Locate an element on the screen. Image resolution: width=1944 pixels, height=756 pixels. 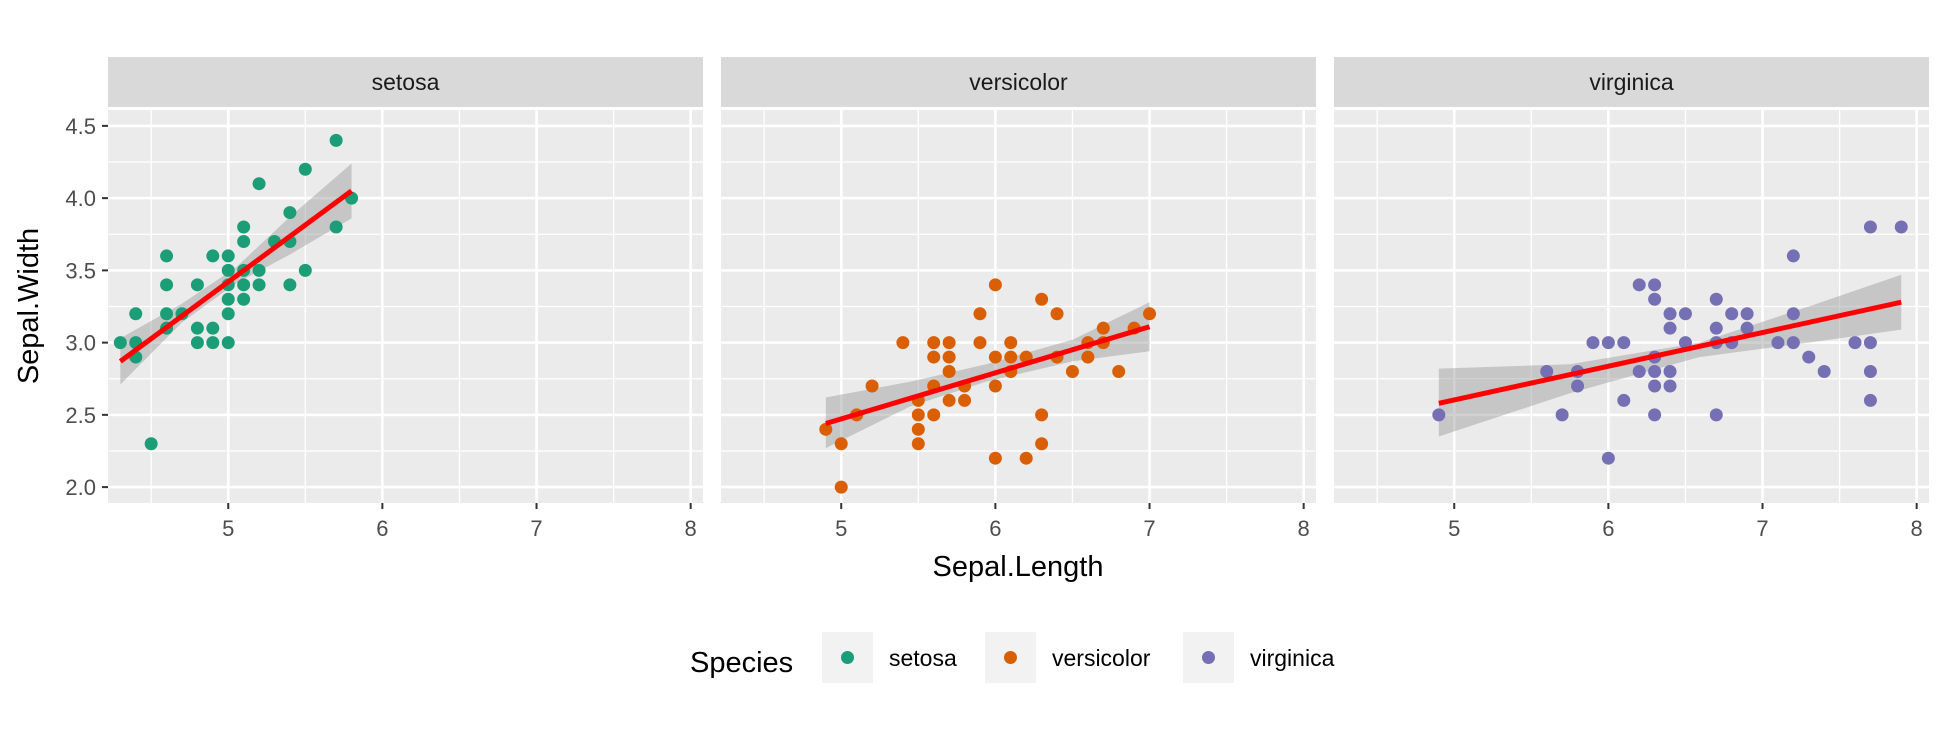
legend: Species setosa versicolor virginica is located at coordinates (1012, 657).